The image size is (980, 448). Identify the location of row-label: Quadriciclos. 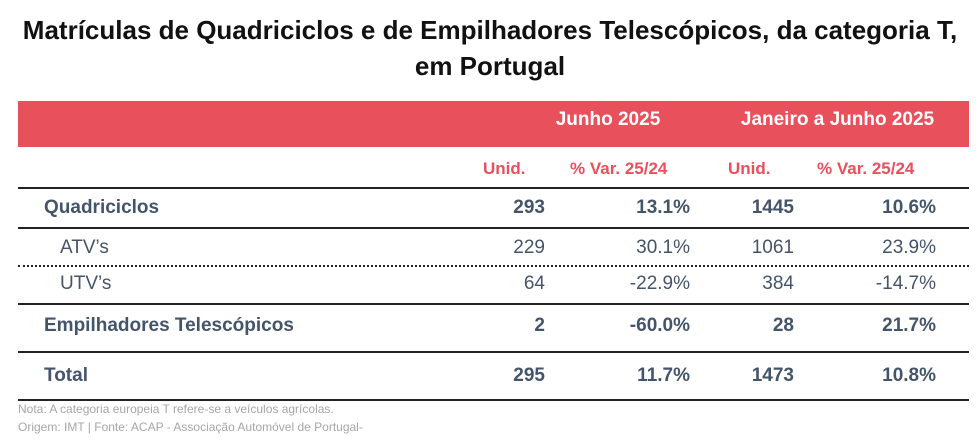
(102, 207).